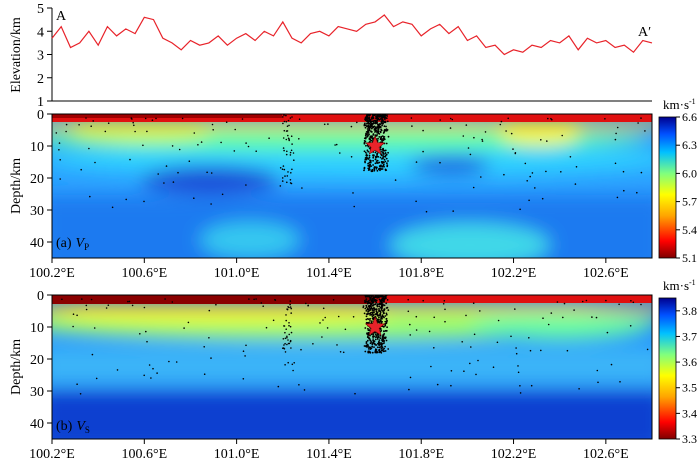 The width and height of the screenshot is (700, 472). I want to click on vs-colorbar-tick-label: 3.3, so click(689, 439).